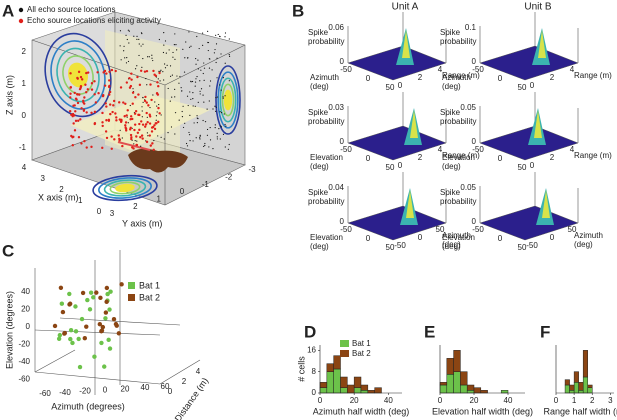  I want to click on axis-label: Azimuth (degrees), so click(88, 406).